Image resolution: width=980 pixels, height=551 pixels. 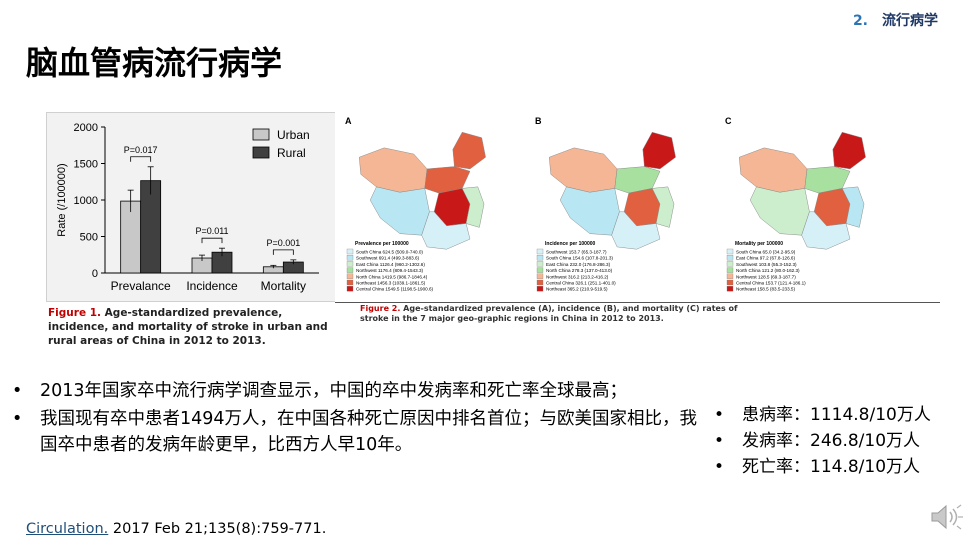 I want to click on map-legend-entry: Southwest 691.4 (499.3-883.6), so click(x=388, y=258).